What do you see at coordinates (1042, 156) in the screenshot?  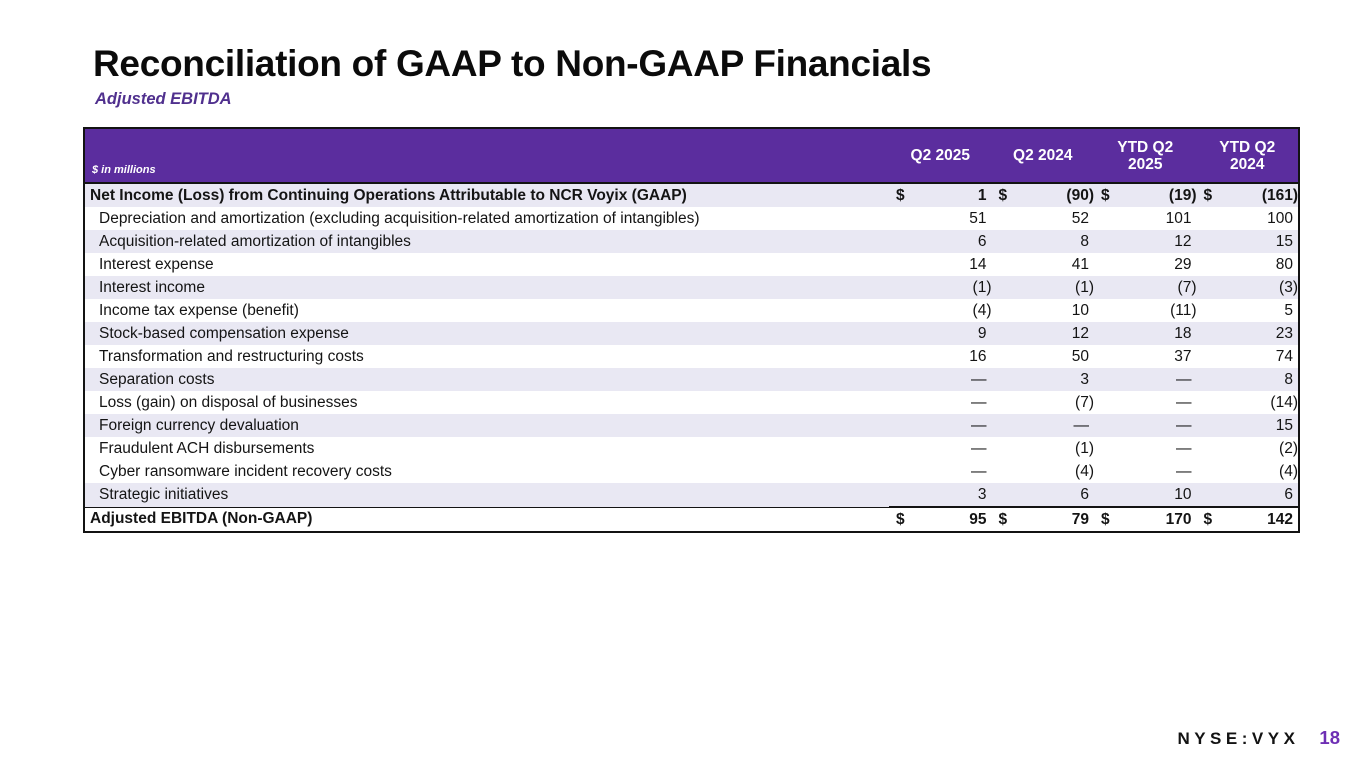 I see `column-header-q2-2024: Q2 2024` at bounding box center [1042, 156].